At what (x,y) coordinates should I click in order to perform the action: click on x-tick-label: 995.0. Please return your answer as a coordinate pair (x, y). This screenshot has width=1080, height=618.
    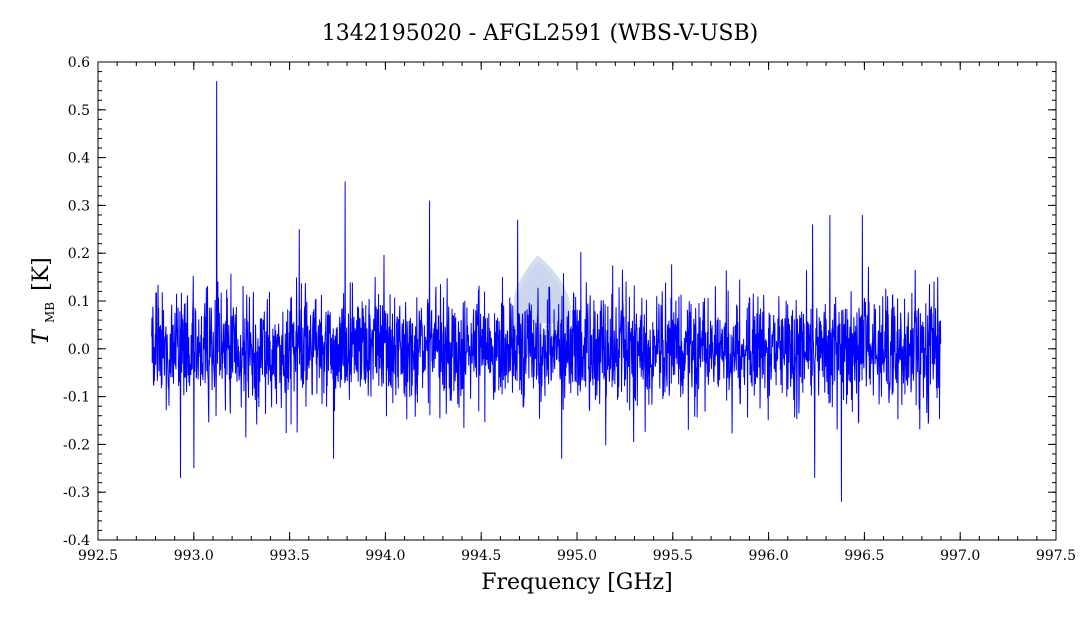
    Looking at the image, I should click on (577, 556).